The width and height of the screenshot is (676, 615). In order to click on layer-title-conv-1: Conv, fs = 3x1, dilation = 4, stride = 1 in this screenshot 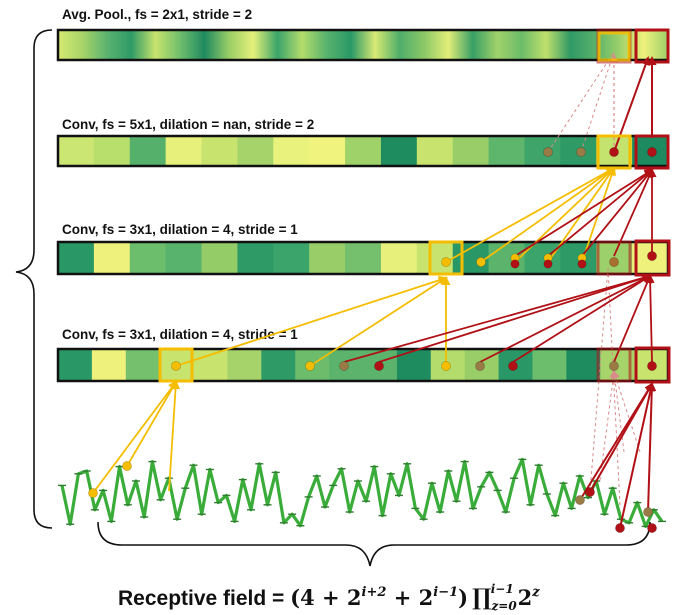, I will do `click(180, 334)`.